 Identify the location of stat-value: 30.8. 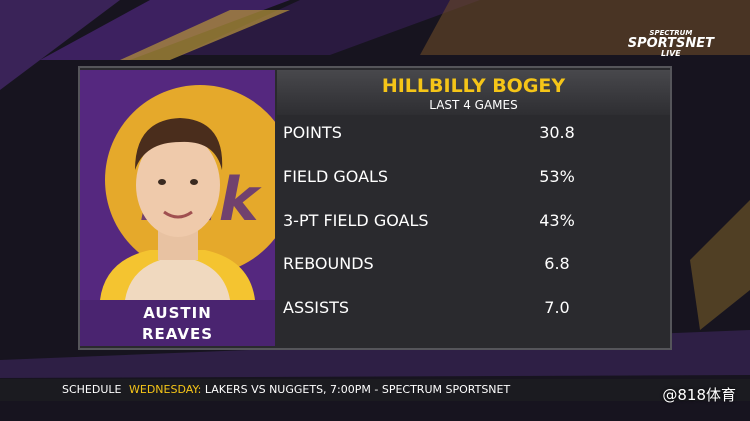
(557, 132).